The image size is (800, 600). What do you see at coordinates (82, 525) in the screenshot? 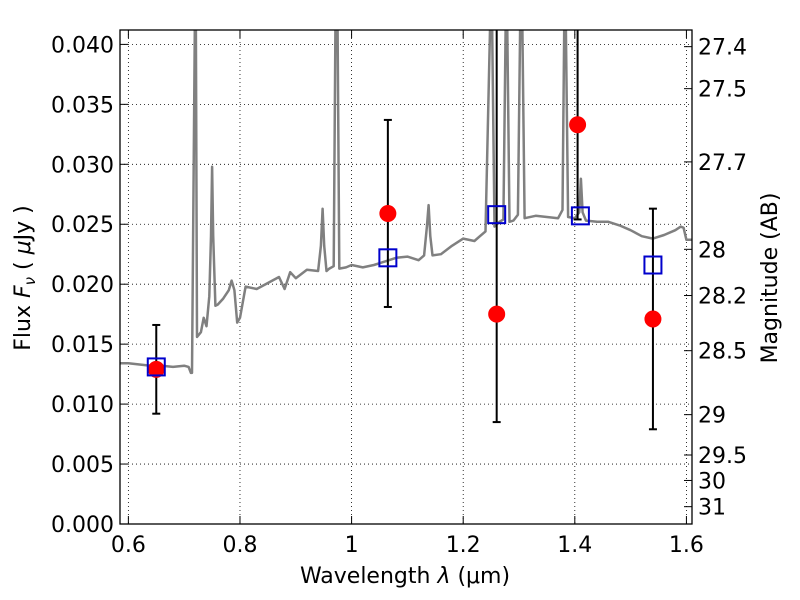
I see `y-tick-label: 0.000` at bounding box center [82, 525].